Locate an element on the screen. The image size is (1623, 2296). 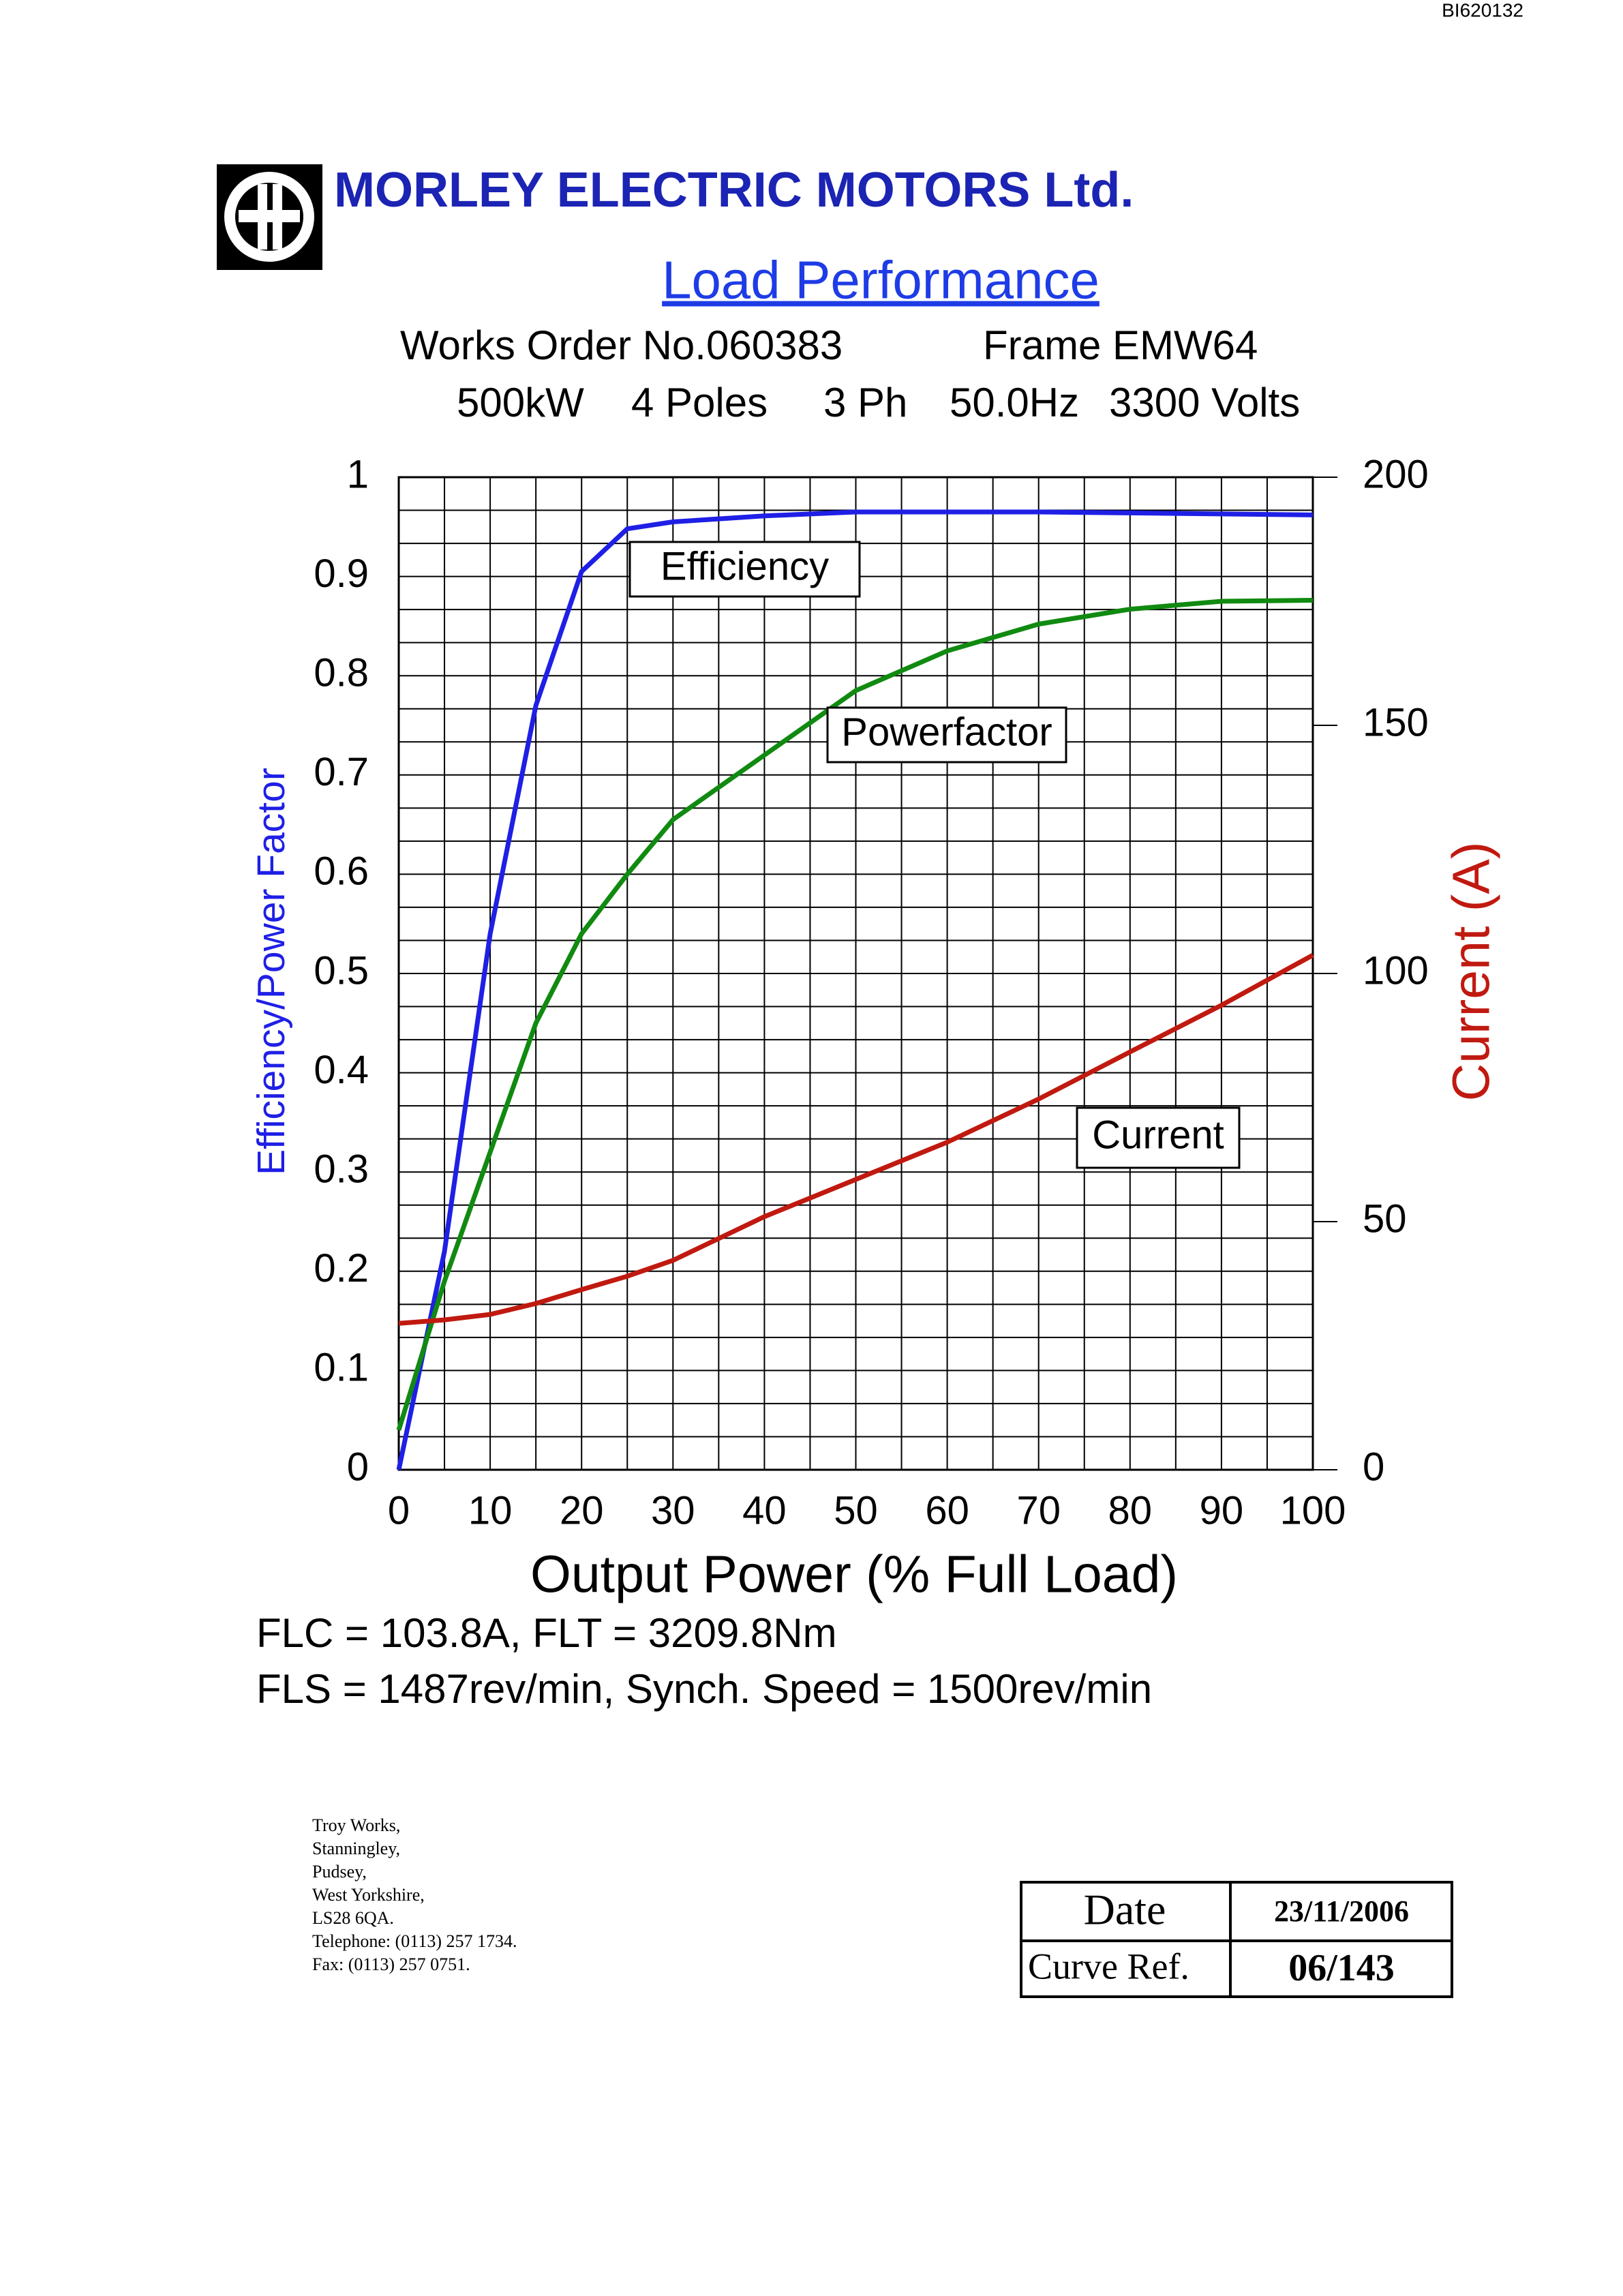
curve-label: Powerfactor is located at coordinates (947, 732).